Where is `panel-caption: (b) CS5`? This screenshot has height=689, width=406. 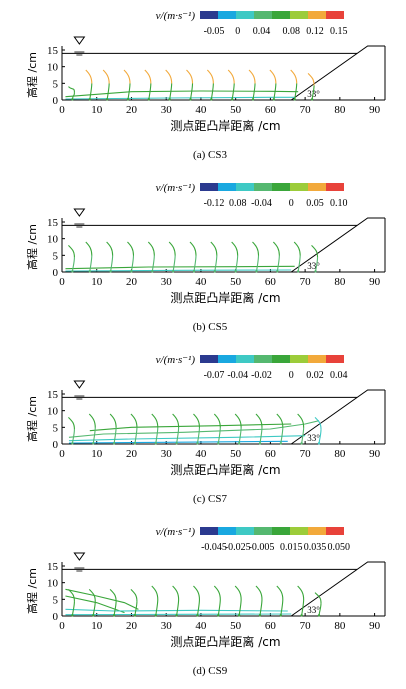
panel-caption: (b) CS5 is located at coordinates (210, 327).